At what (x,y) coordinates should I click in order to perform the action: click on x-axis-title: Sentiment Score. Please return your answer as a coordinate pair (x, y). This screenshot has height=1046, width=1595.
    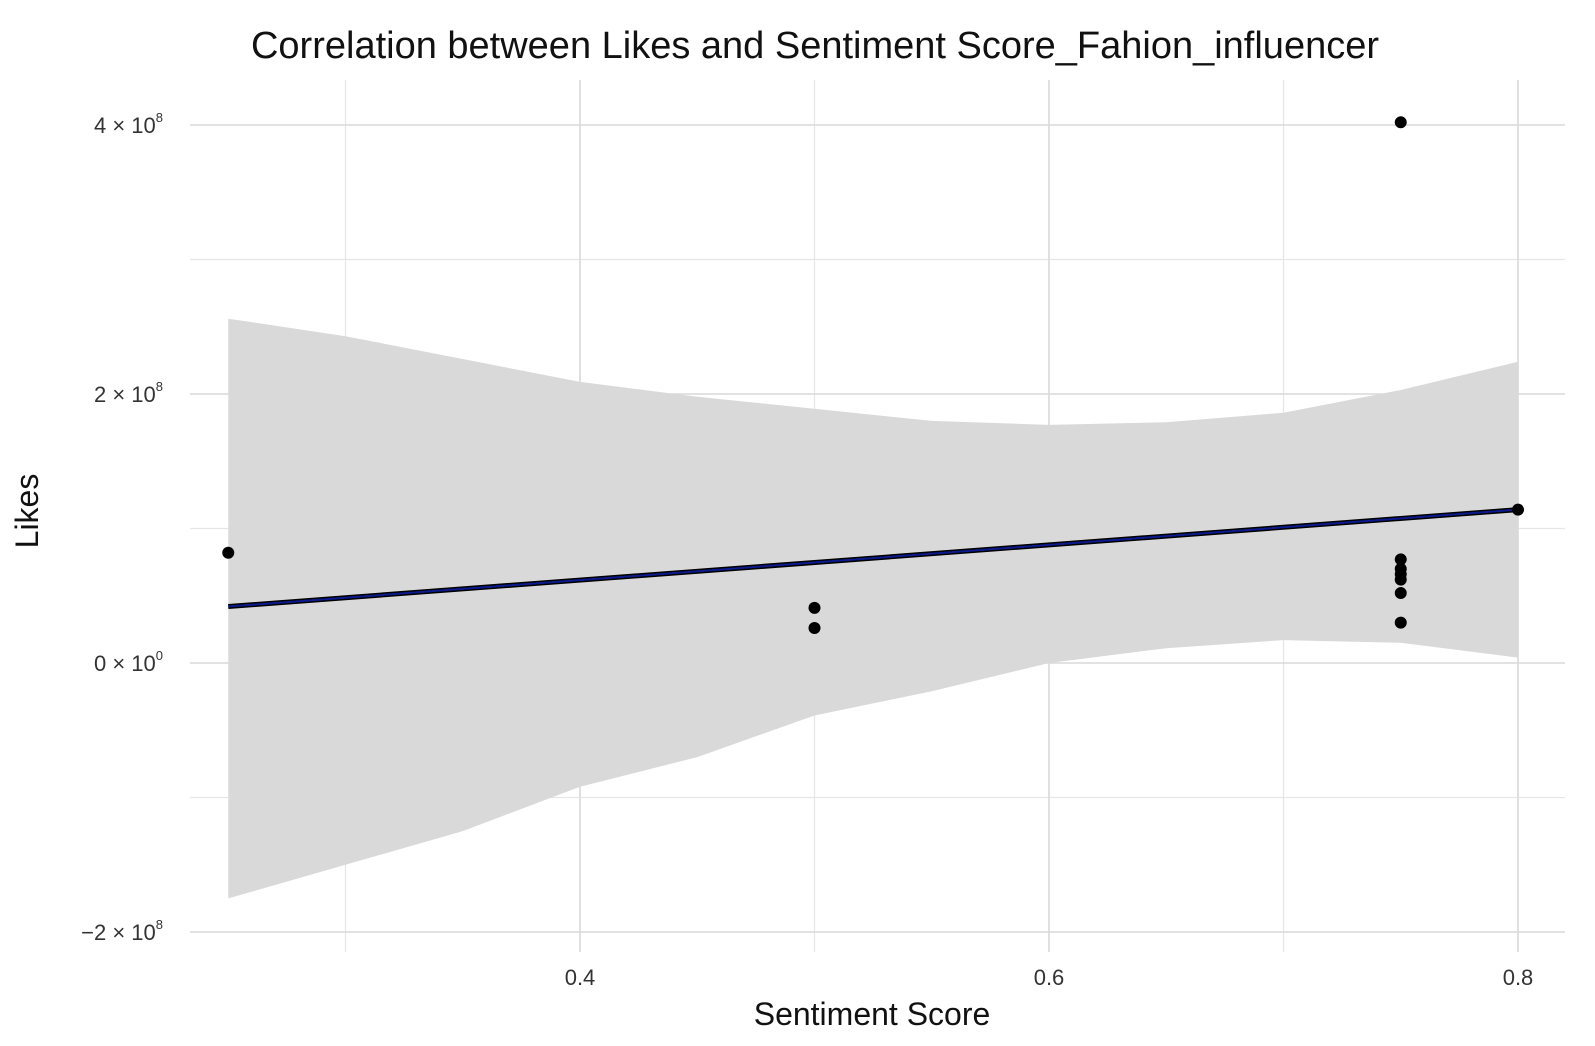
    Looking at the image, I should click on (872, 1014).